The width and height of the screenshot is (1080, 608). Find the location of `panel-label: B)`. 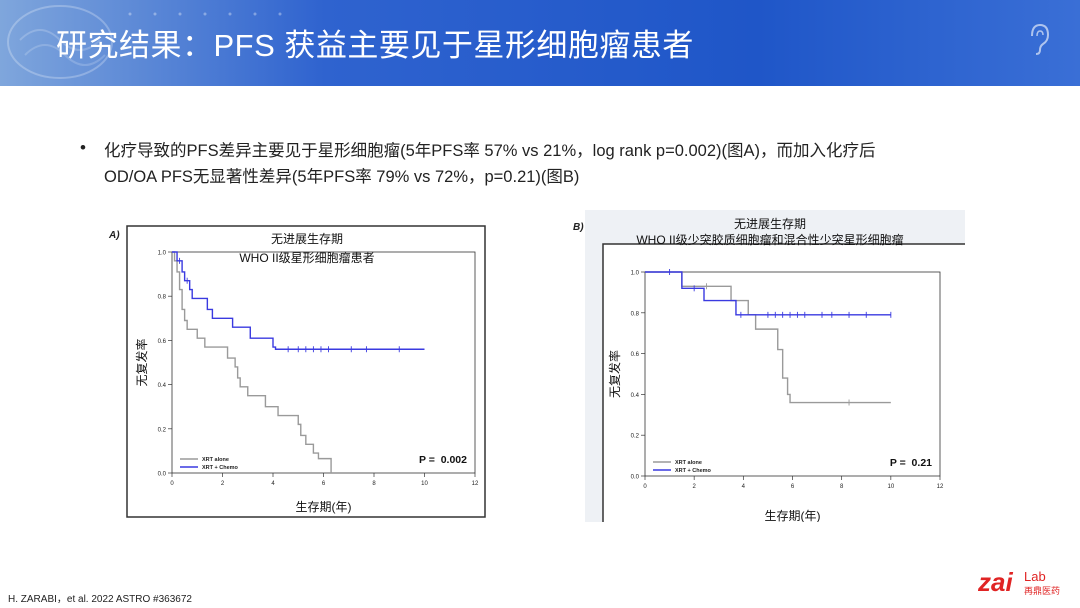

panel-label: B) is located at coordinates (578, 227).